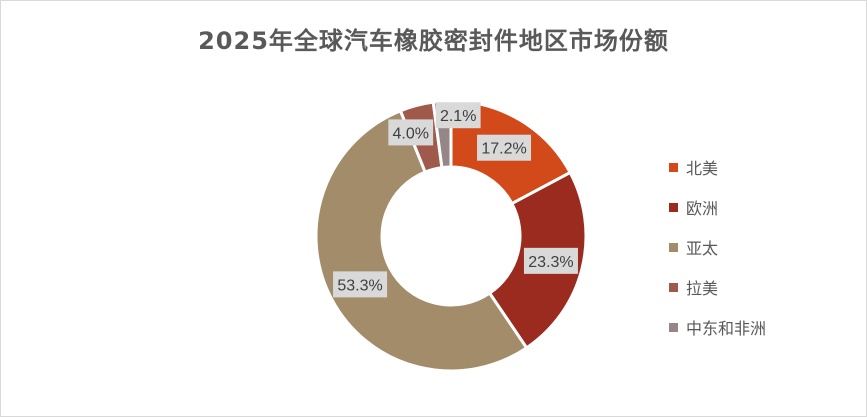  What do you see at coordinates (702, 248) in the screenshot?
I see `legend-label: 亚太` at bounding box center [702, 248].